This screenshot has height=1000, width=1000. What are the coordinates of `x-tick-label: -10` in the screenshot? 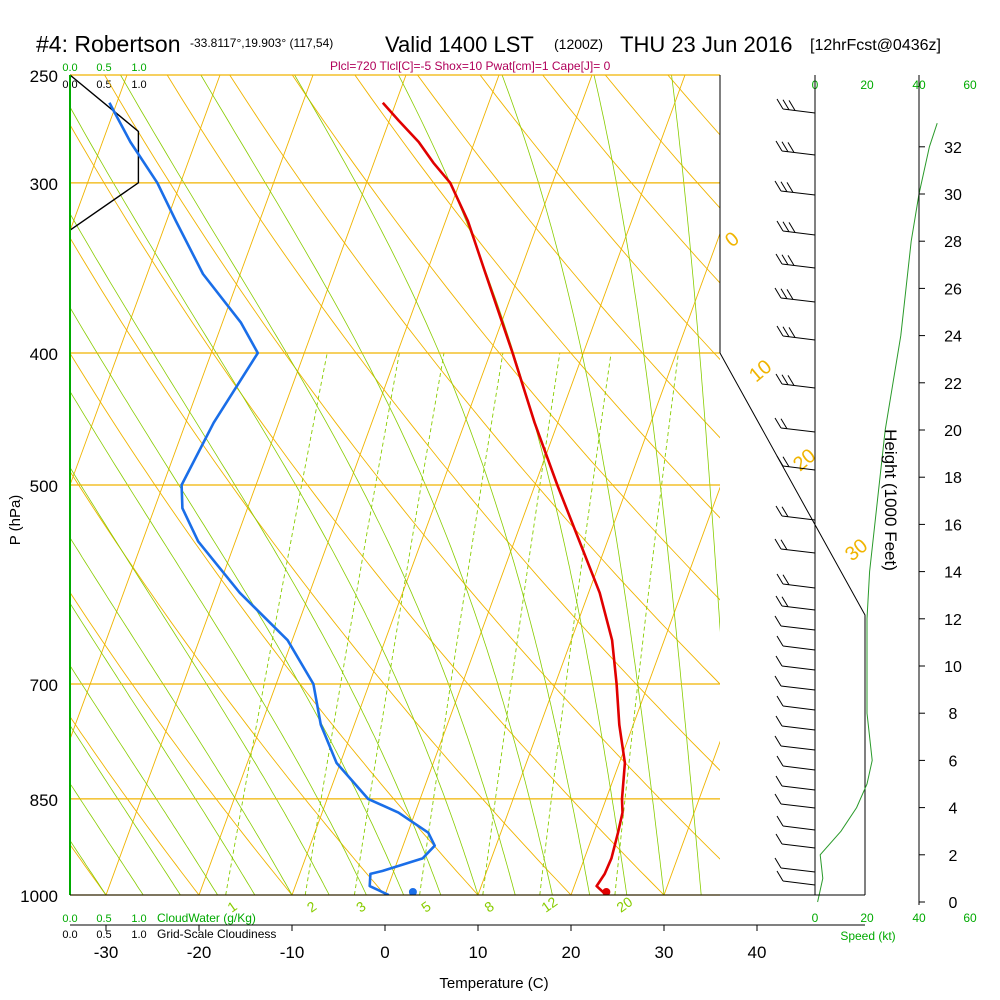 It's located at (292, 952).